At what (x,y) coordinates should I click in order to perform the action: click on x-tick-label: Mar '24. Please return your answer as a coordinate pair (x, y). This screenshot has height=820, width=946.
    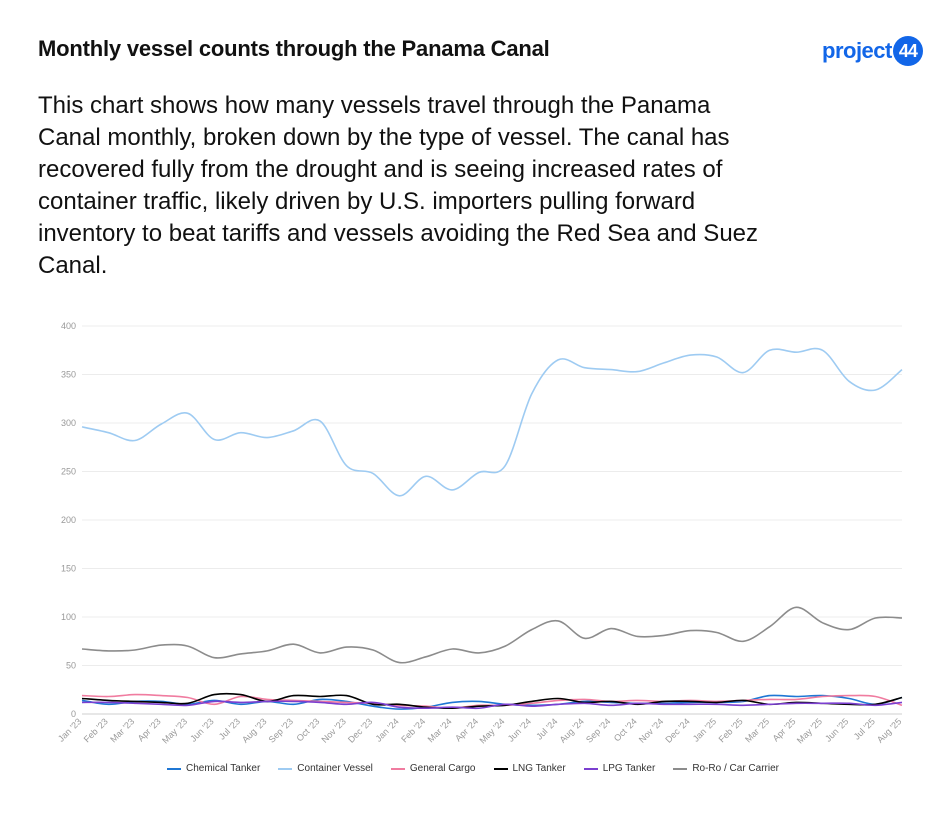
    Looking at the image, I should click on (440, 730).